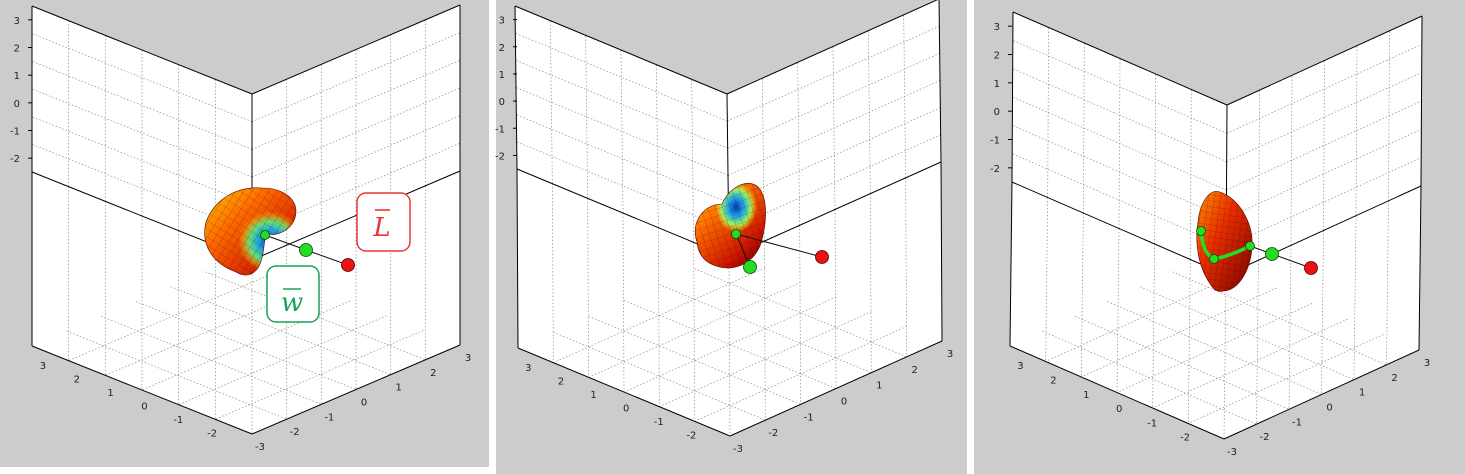 The width and height of the screenshot is (1465, 474). Describe the element at coordinates (327, 257) in the screenshot. I see `vector-line-1b` at that location.